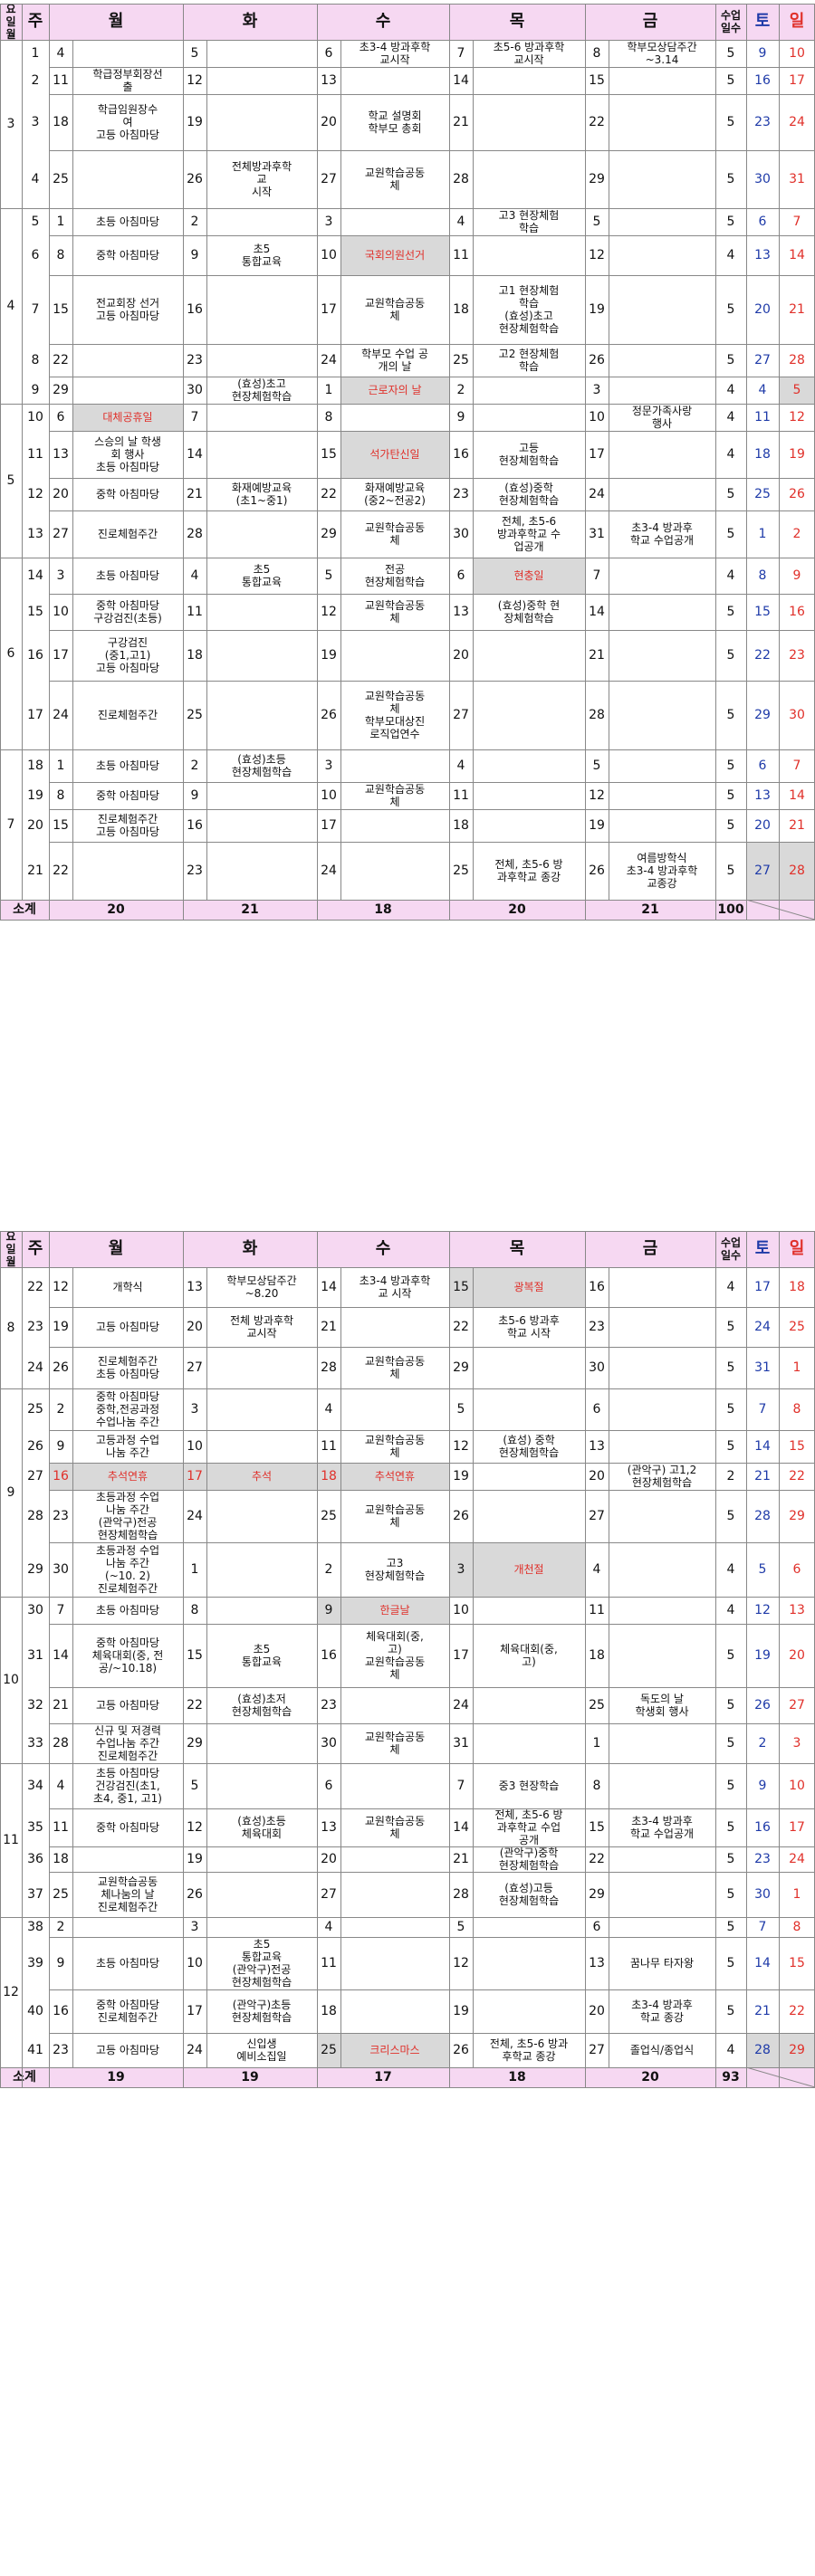  Describe the element at coordinates (328, 1410) in the screenshot. I see `date-wed: 4` at that location.